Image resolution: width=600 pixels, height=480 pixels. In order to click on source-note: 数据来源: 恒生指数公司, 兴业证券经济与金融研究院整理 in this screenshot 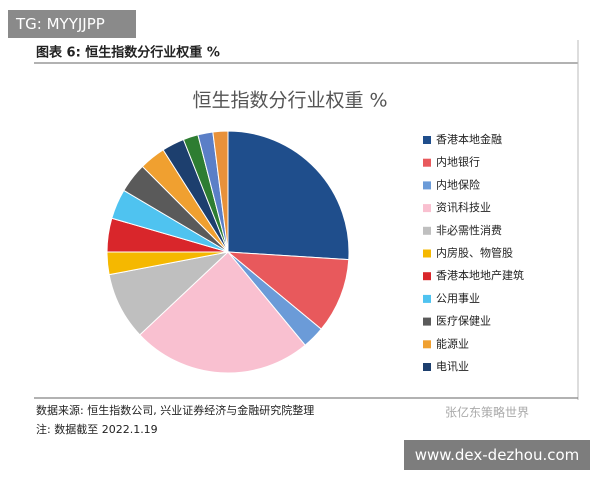, I will do `click(175, 410)`.